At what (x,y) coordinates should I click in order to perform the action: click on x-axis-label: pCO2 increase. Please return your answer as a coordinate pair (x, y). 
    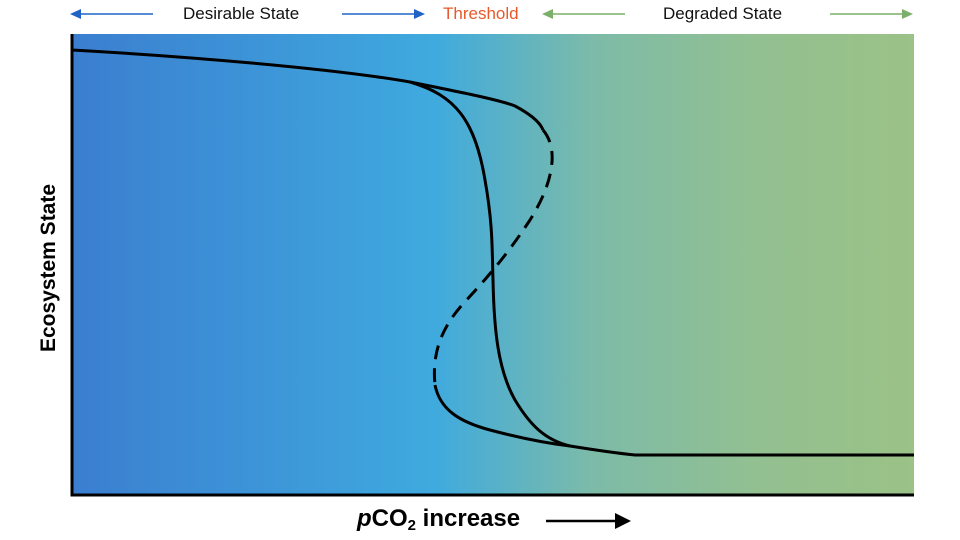
    Looking at the image, I should click on (438, 519).